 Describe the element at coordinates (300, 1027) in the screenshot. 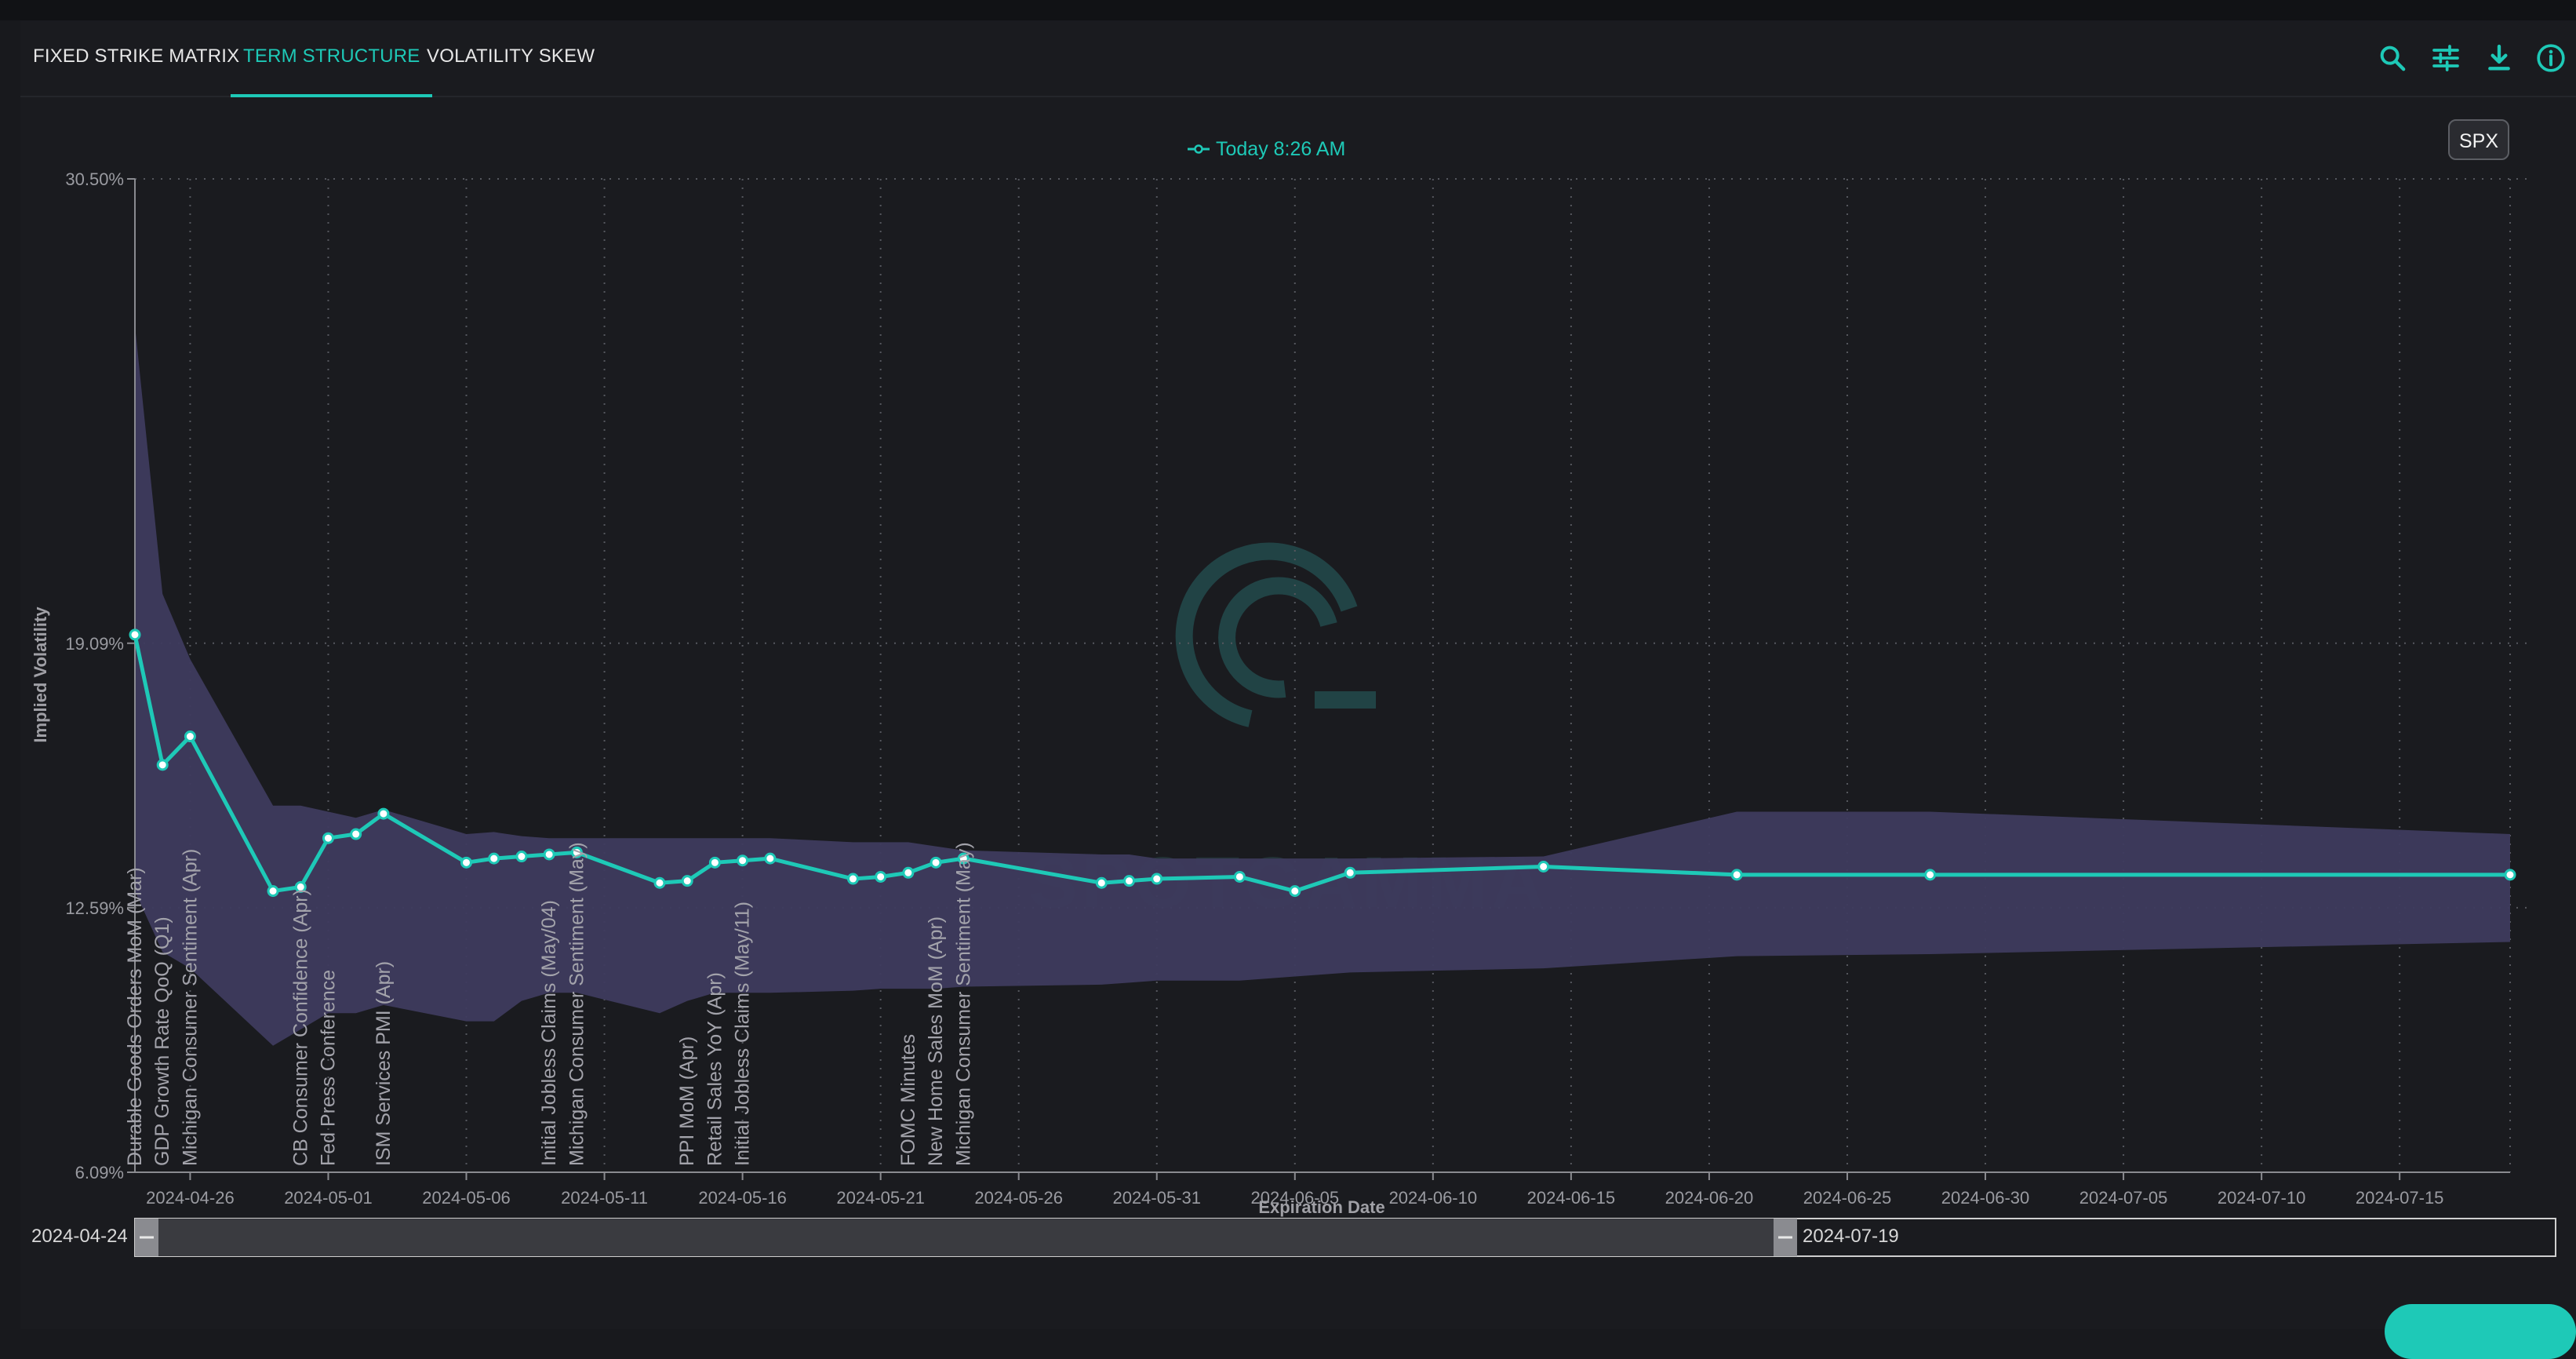

I see `event-label: CB Consumer Confidence (Apr)` at that location.